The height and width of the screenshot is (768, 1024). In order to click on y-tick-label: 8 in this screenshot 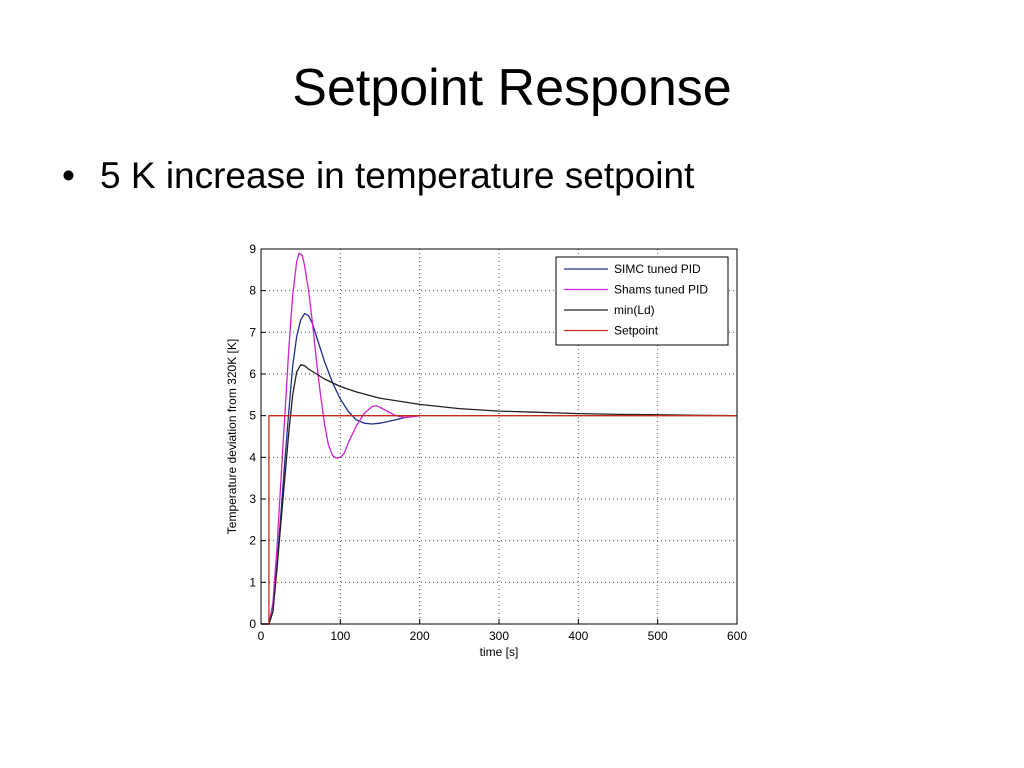, I will do `click(252, 291)`.